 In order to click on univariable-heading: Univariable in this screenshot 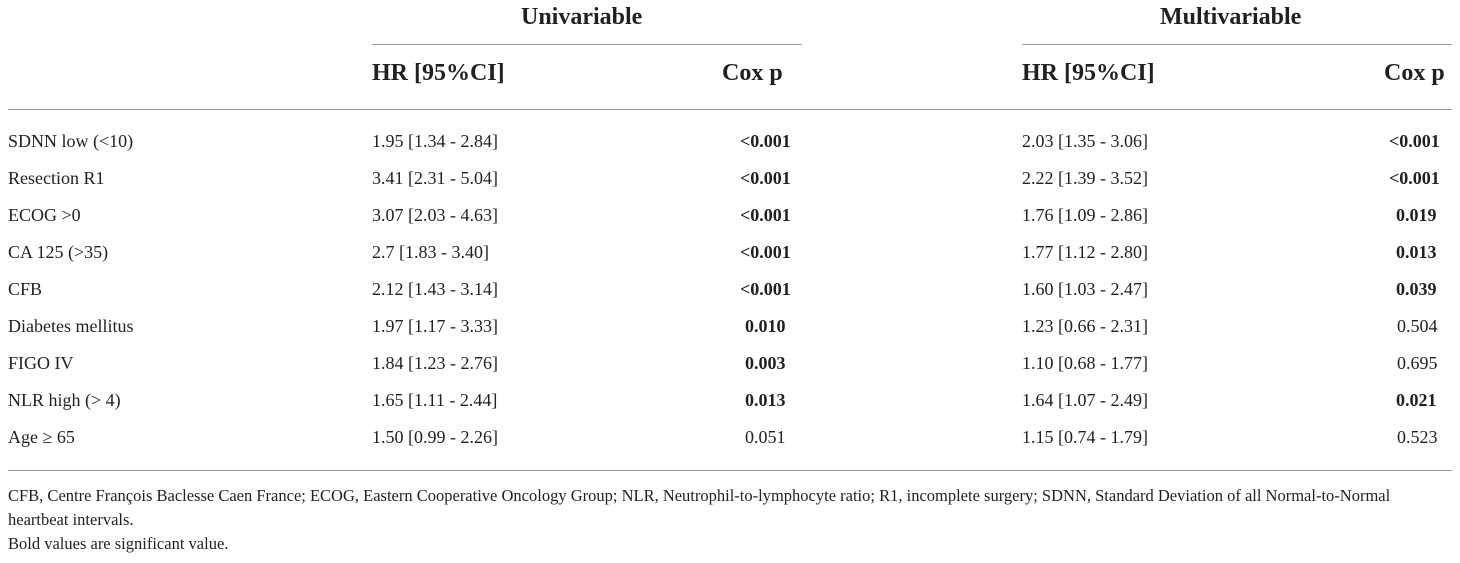, I will do `click(582, 17)`.